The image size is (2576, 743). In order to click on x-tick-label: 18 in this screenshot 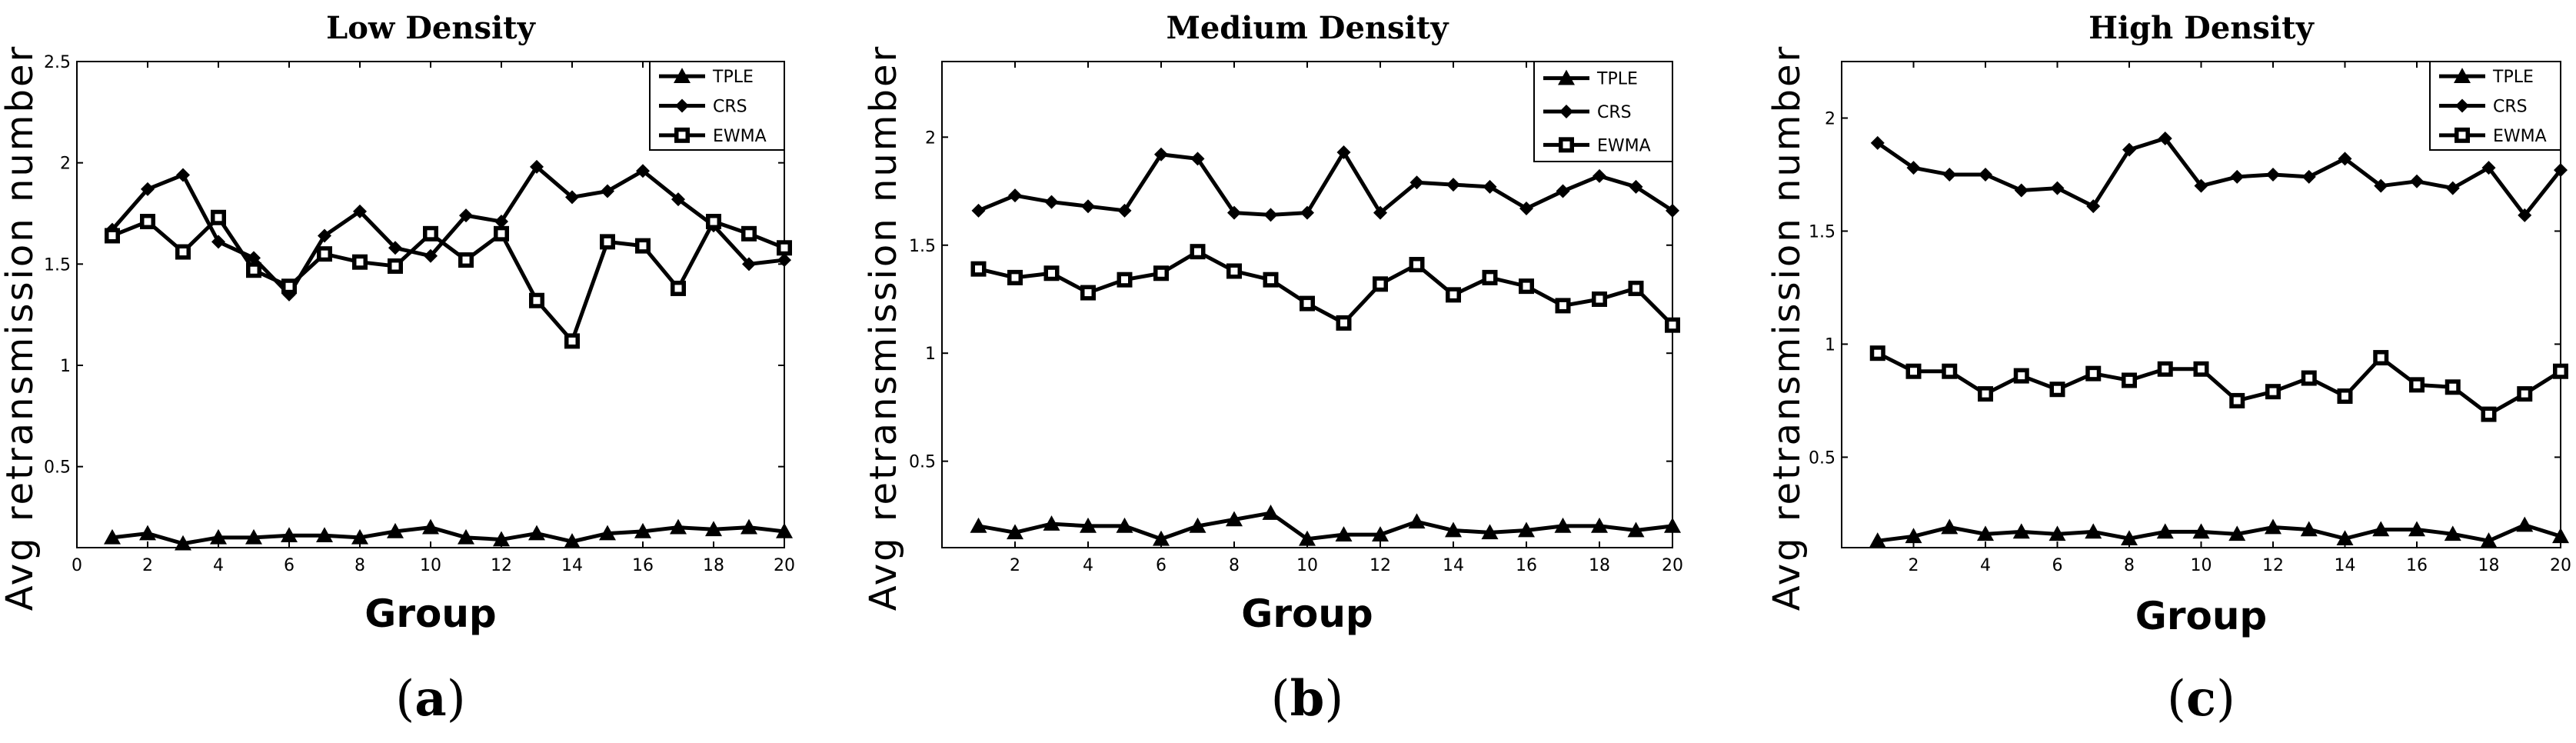, I will do `click(713, 565)`.